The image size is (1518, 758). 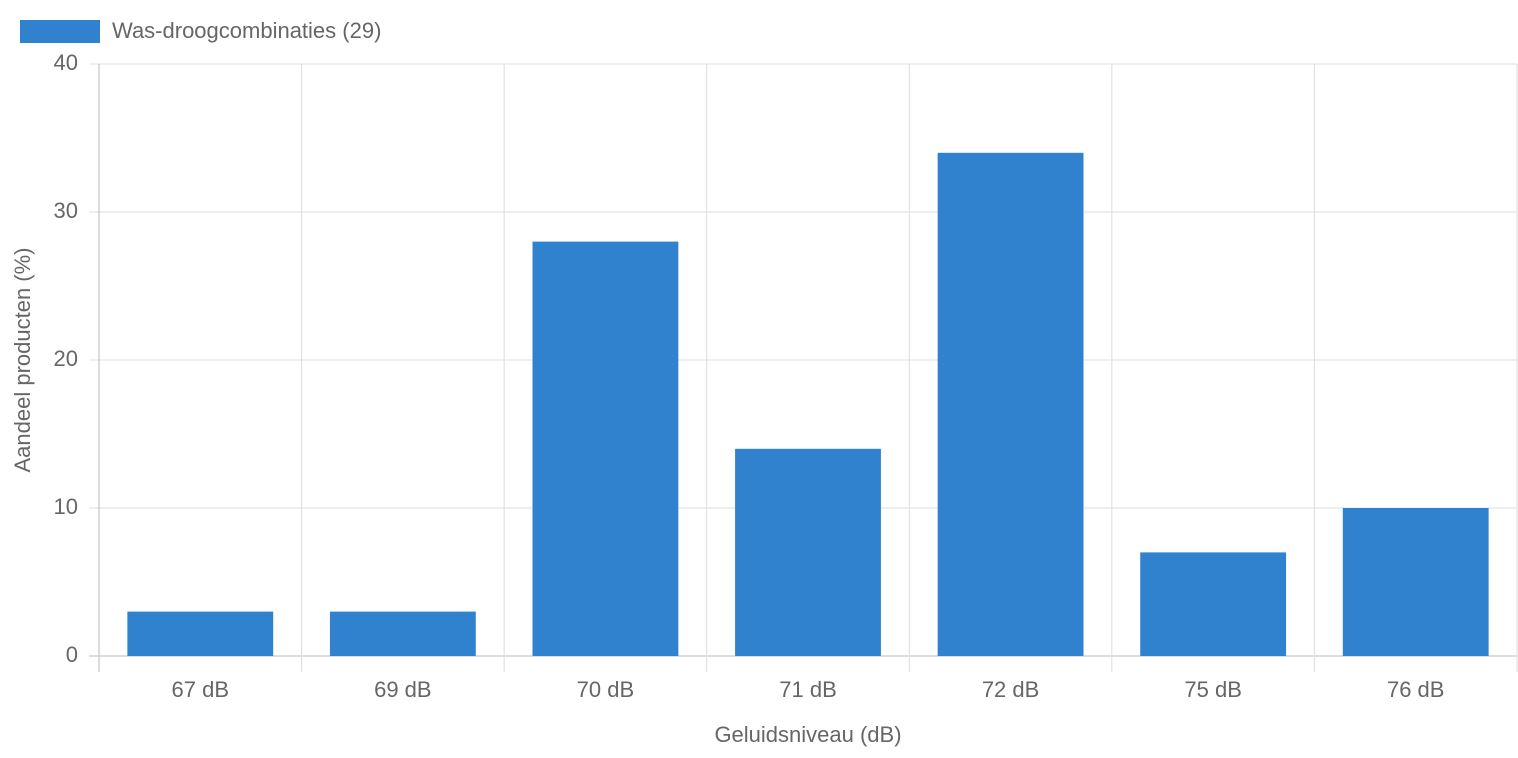 What do you see at coordinates (403, 689) in the screenshot?
I see `x-tick-label: 69 dB` at bounding box center [403, 689].